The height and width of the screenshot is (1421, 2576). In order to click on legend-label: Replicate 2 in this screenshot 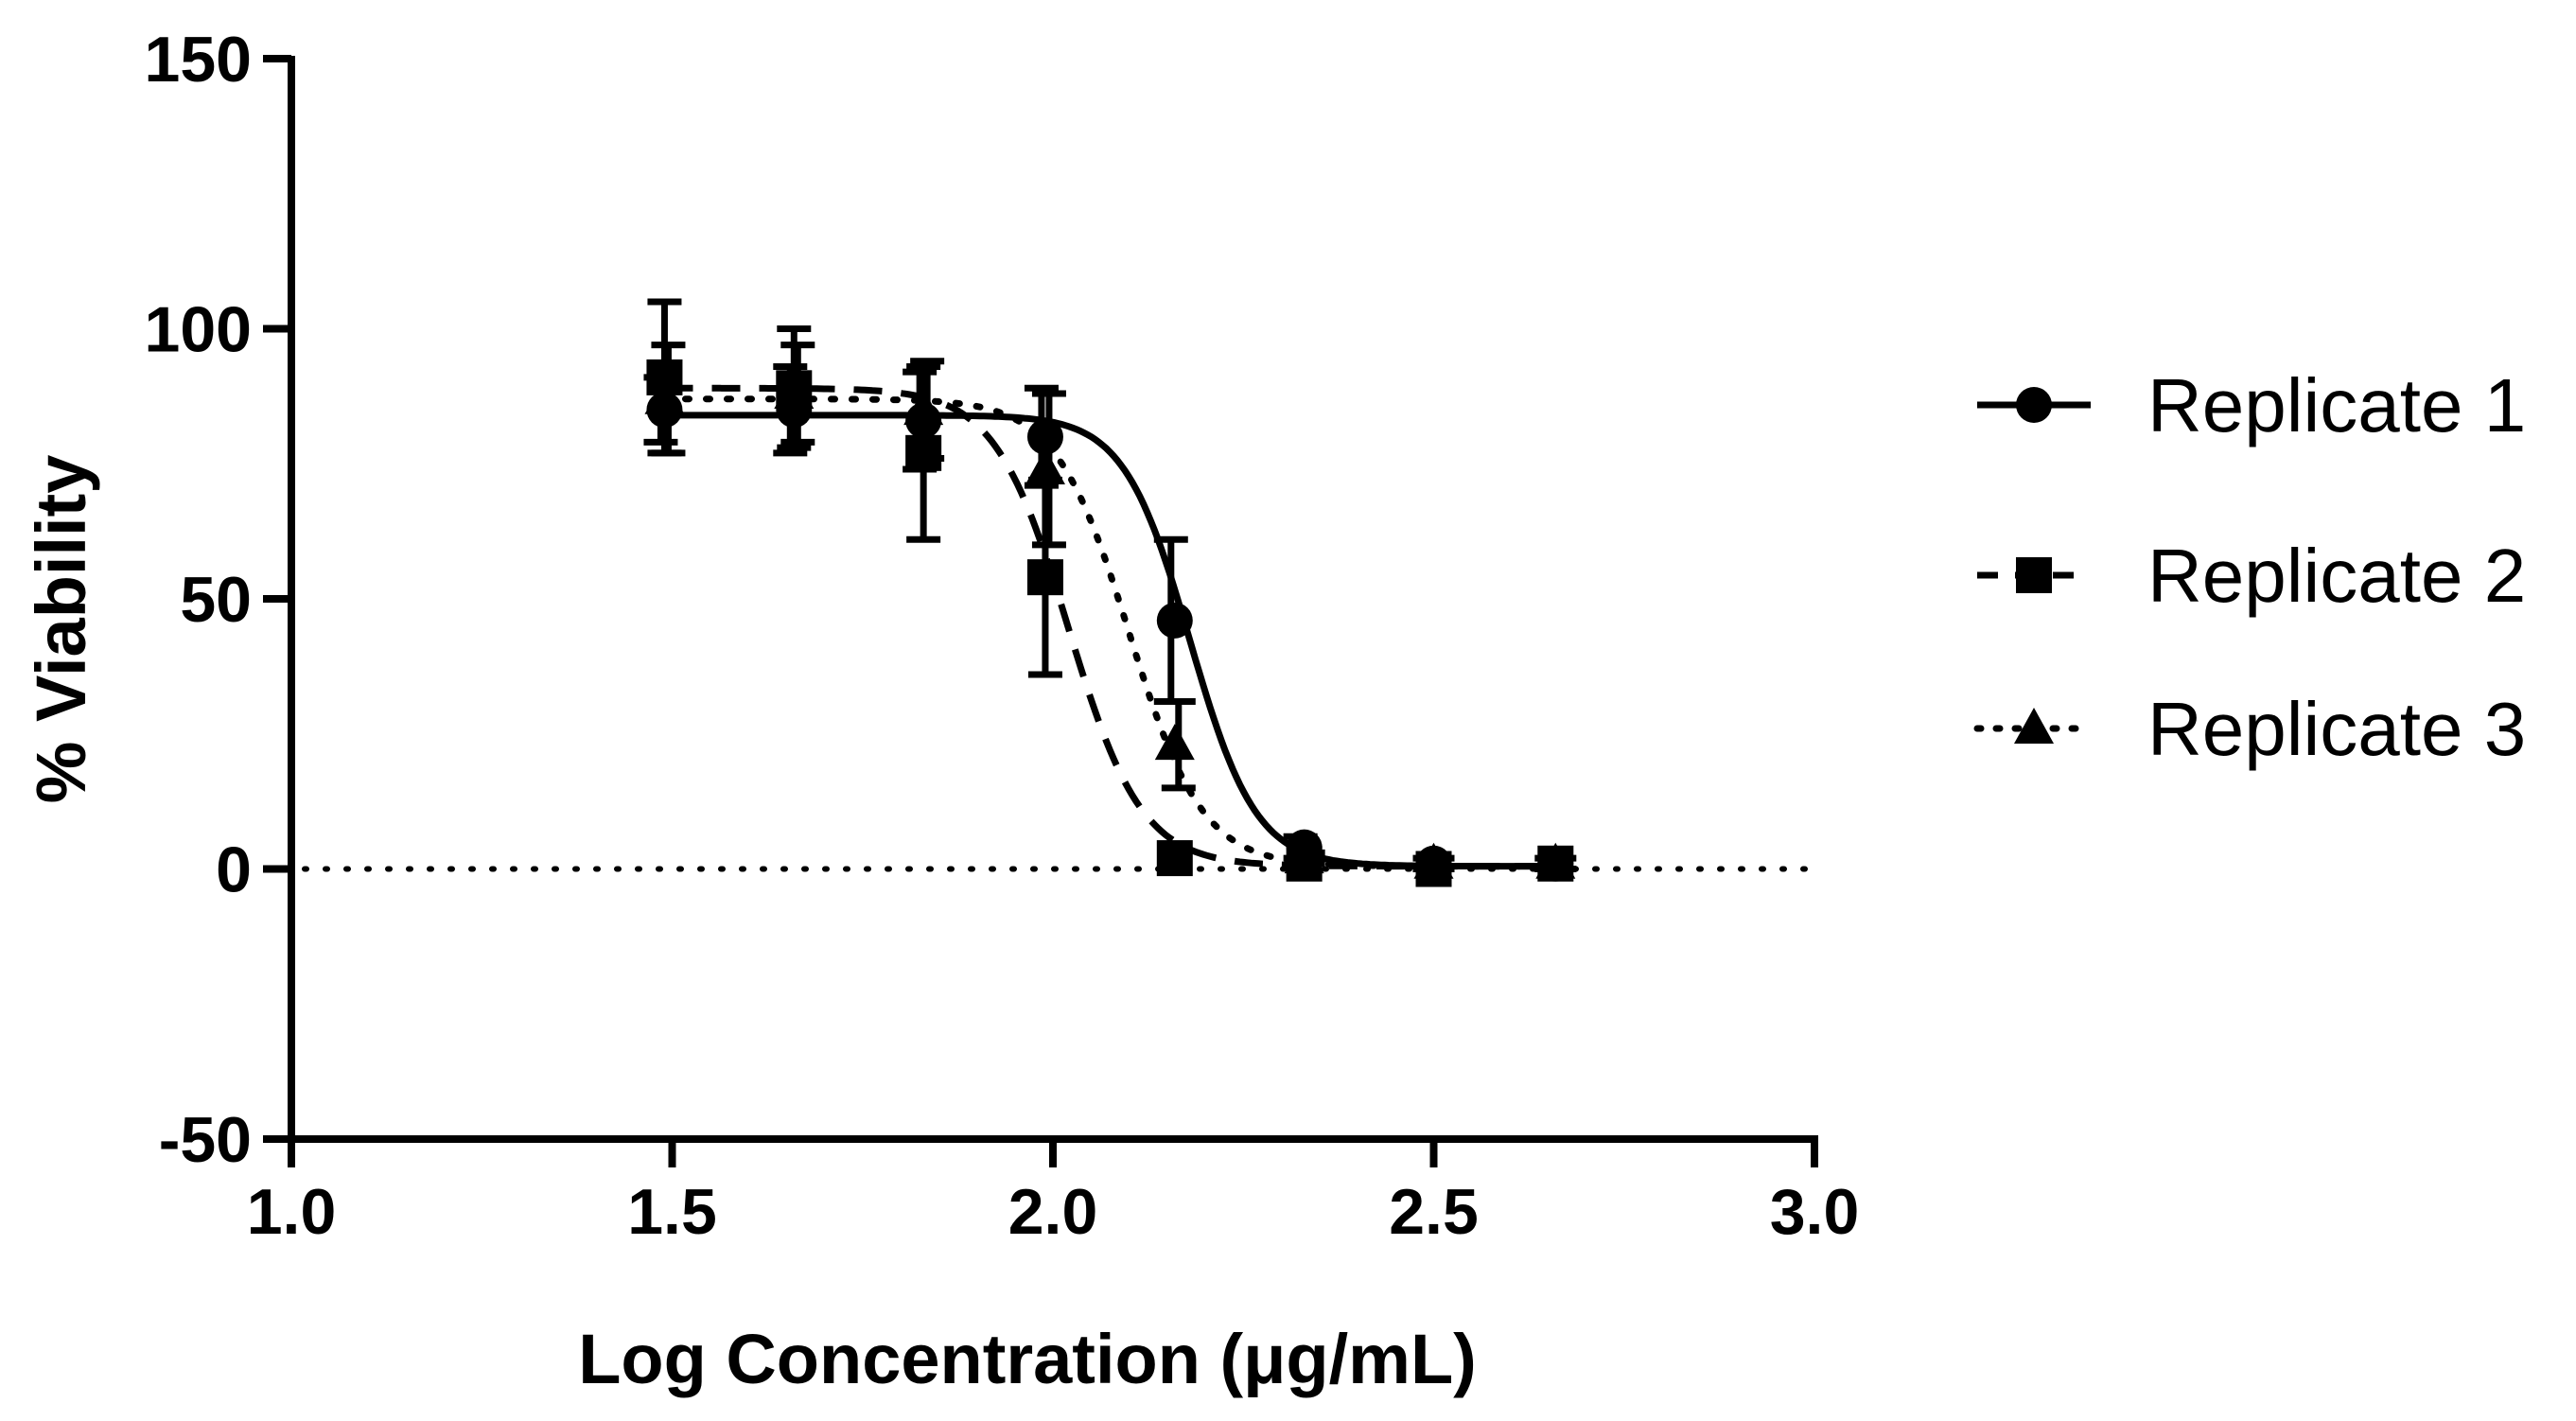, I will do `click(2337, 576)`.